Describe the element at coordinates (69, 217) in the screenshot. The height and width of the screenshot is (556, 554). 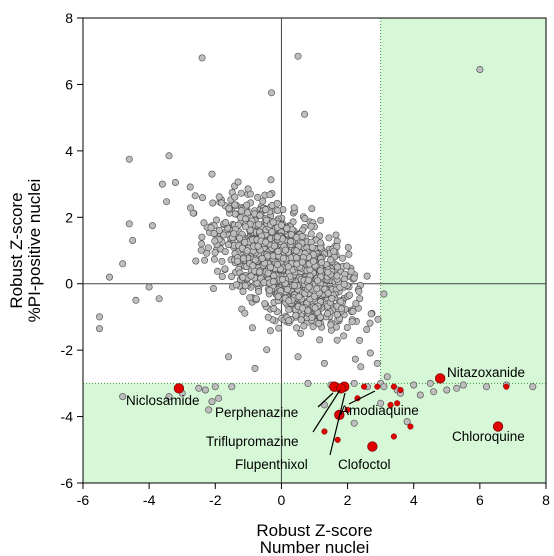
I see `y-tick-label: 2` at that location.